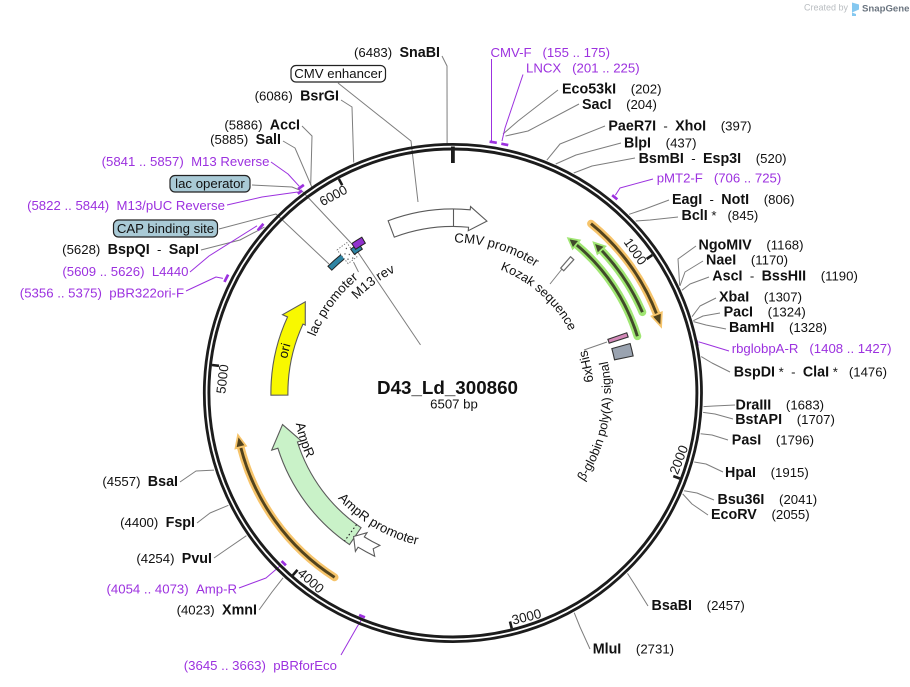  What do you see at coordinates (447, 387) in the screenshot?
I see `svg-text: D43_Ld_300860` at bounding box center [447, 387].